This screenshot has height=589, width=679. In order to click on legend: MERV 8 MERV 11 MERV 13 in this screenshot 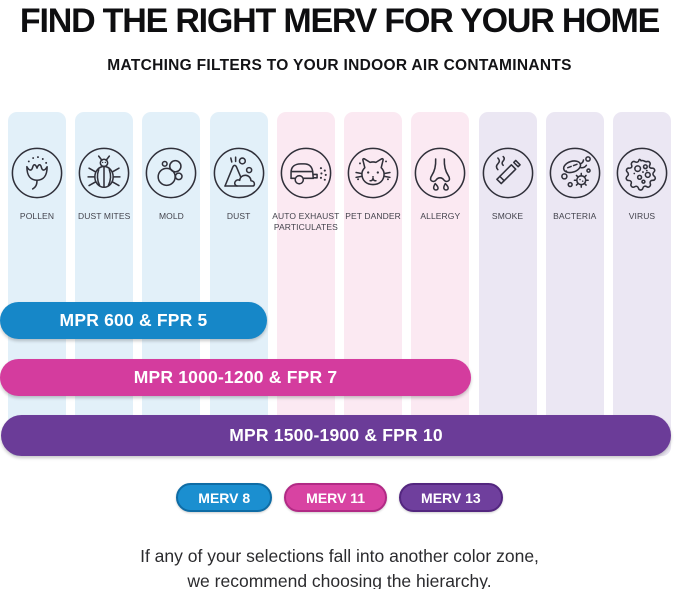, I will do `click(339, 497)`.